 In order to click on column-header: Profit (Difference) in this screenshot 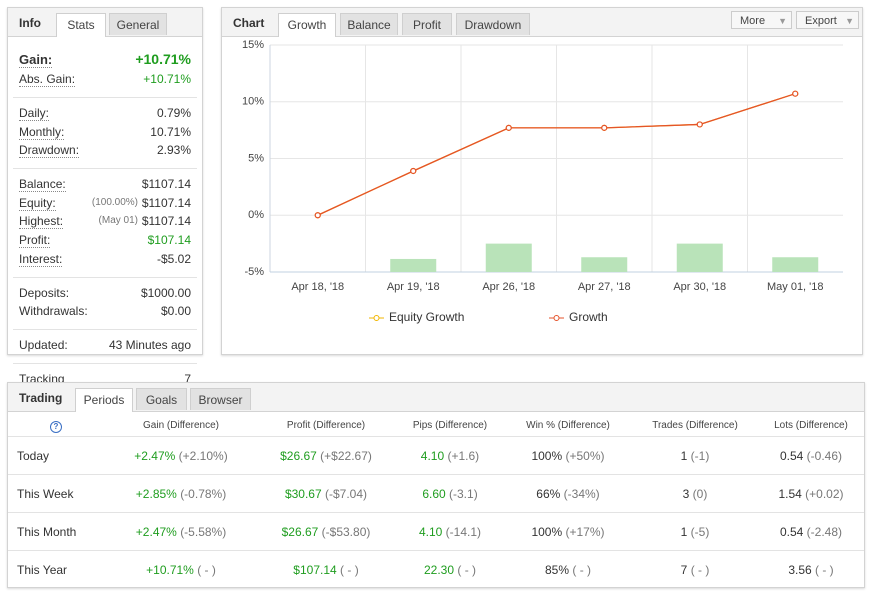, I will do `click(326, 425)`.